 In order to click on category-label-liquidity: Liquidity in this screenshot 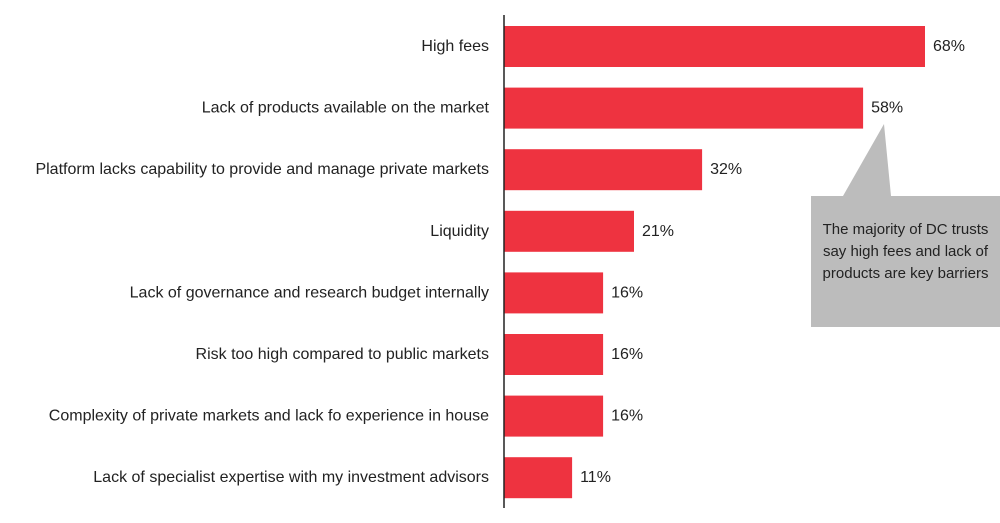, I will do `click(459, 231)`.